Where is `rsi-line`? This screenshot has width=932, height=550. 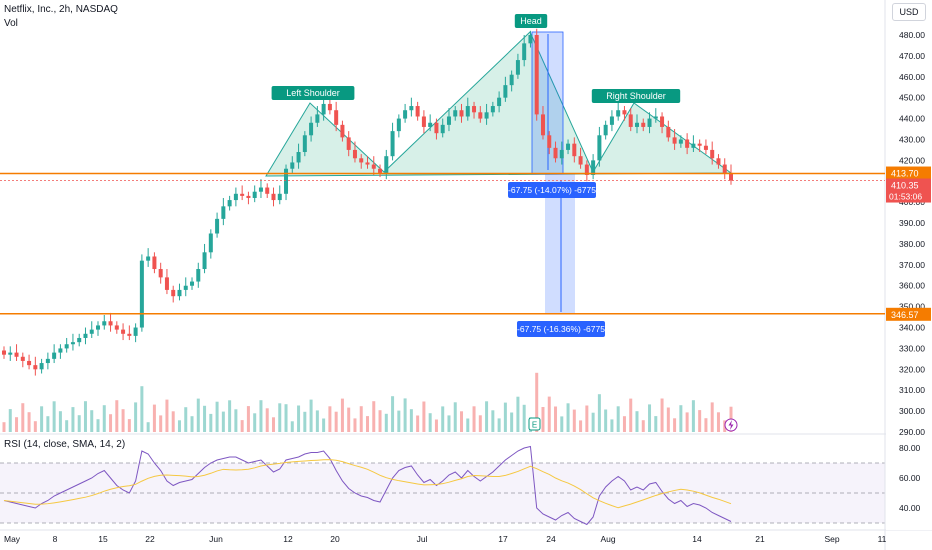 rsi-line is located at coordinates (367, 485).